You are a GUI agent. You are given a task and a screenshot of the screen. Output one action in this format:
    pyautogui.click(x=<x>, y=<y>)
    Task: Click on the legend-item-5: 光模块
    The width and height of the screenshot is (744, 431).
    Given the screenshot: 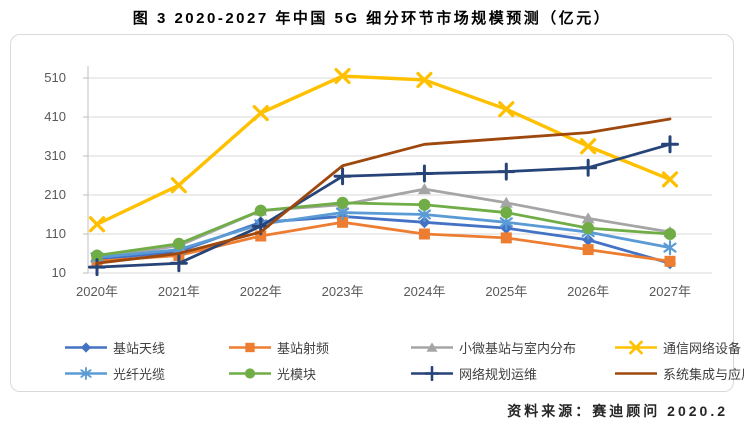 What is the action you would take?
    pyautogui.click(x=317, y=373)
    